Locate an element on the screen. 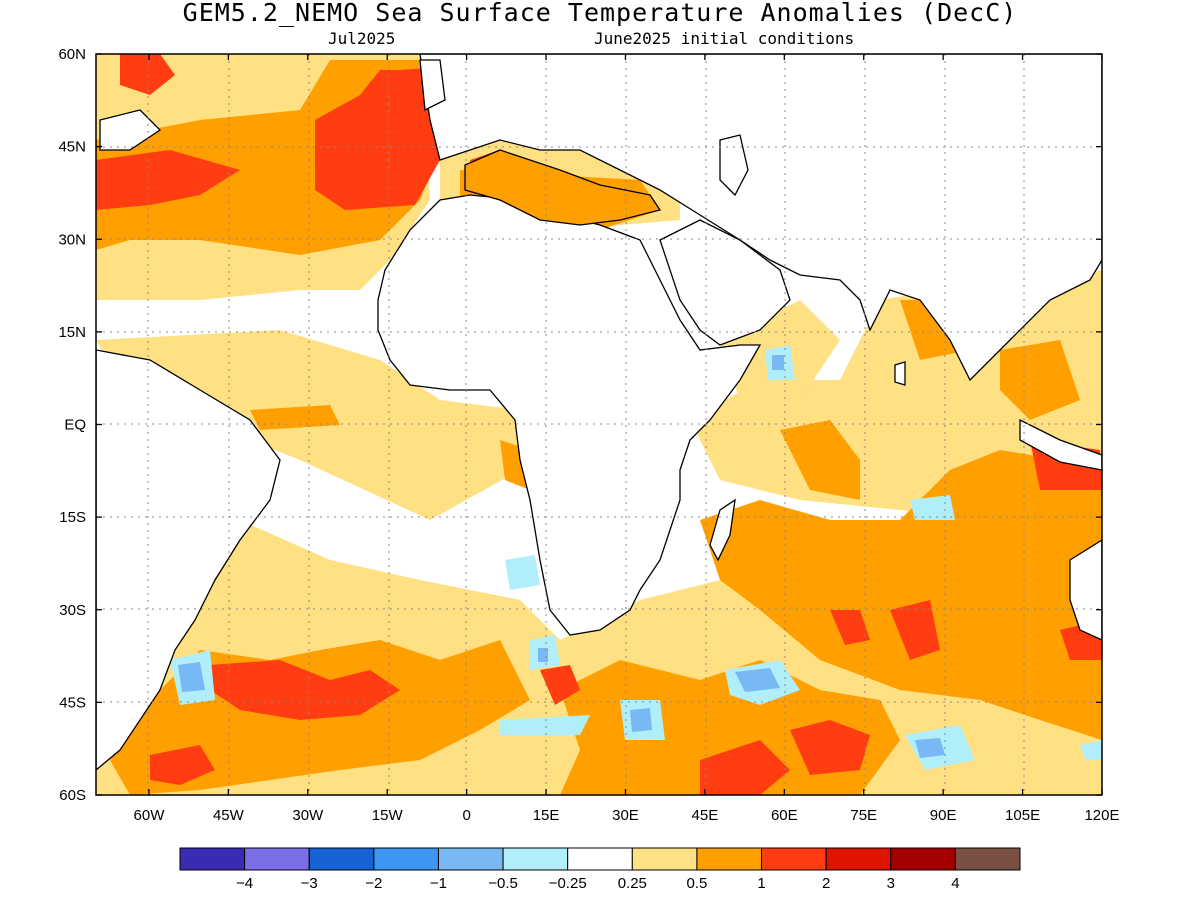 Image resolution: width=1200 pixels, height=900 pixels. colorbar-tick-label: −0.5 is located at coordinates (503, 883).